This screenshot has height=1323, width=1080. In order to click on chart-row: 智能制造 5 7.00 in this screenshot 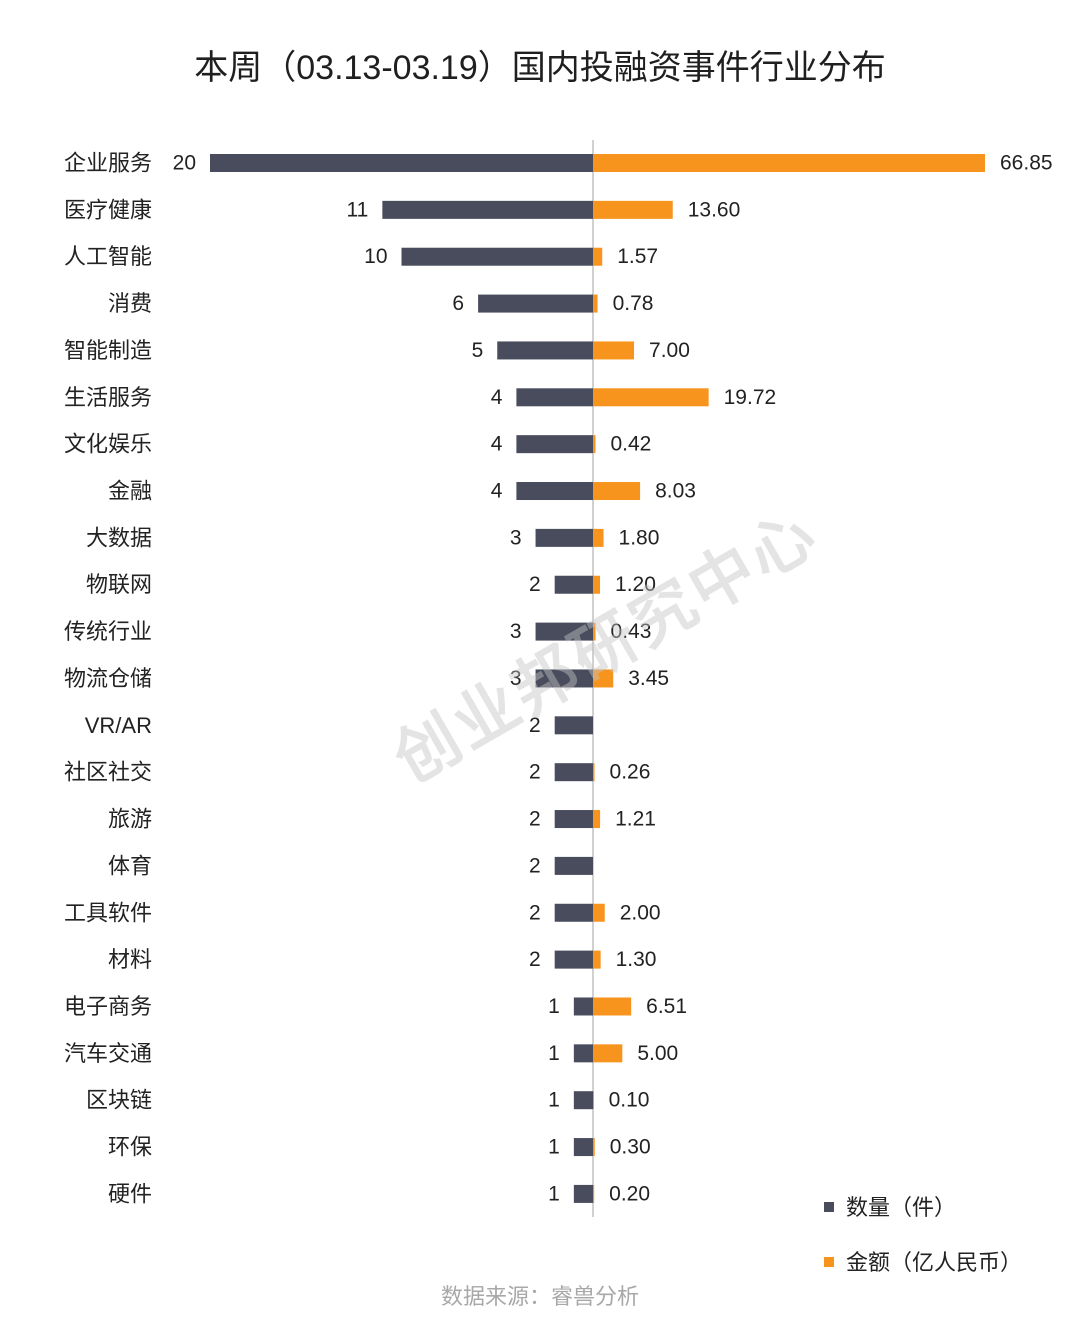, I will do `click(377, 350)`.